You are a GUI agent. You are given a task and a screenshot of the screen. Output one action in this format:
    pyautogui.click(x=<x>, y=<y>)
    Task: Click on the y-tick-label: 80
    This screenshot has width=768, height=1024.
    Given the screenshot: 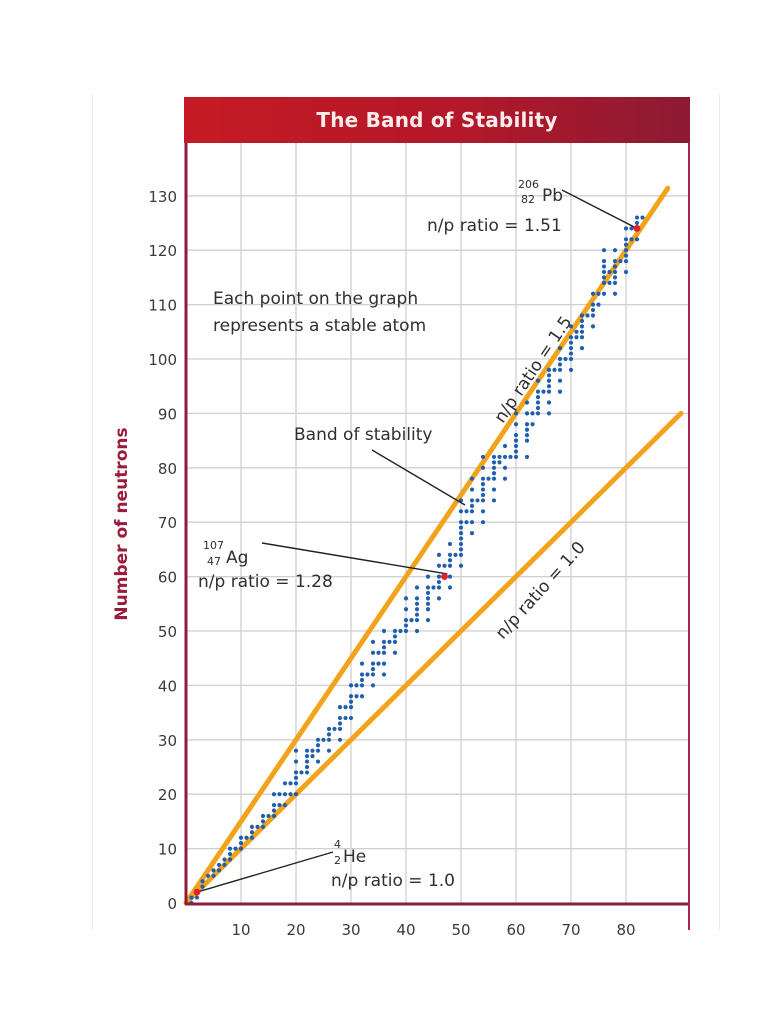 What is the action you would take?
    pyautogui.click(x=167, y=469)
    